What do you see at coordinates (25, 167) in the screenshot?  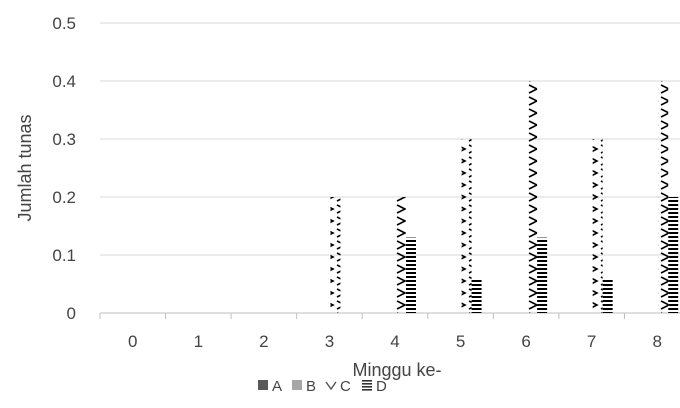 I see `y-axis-title: Jumlah tunas` at bounding box center [25, 167].